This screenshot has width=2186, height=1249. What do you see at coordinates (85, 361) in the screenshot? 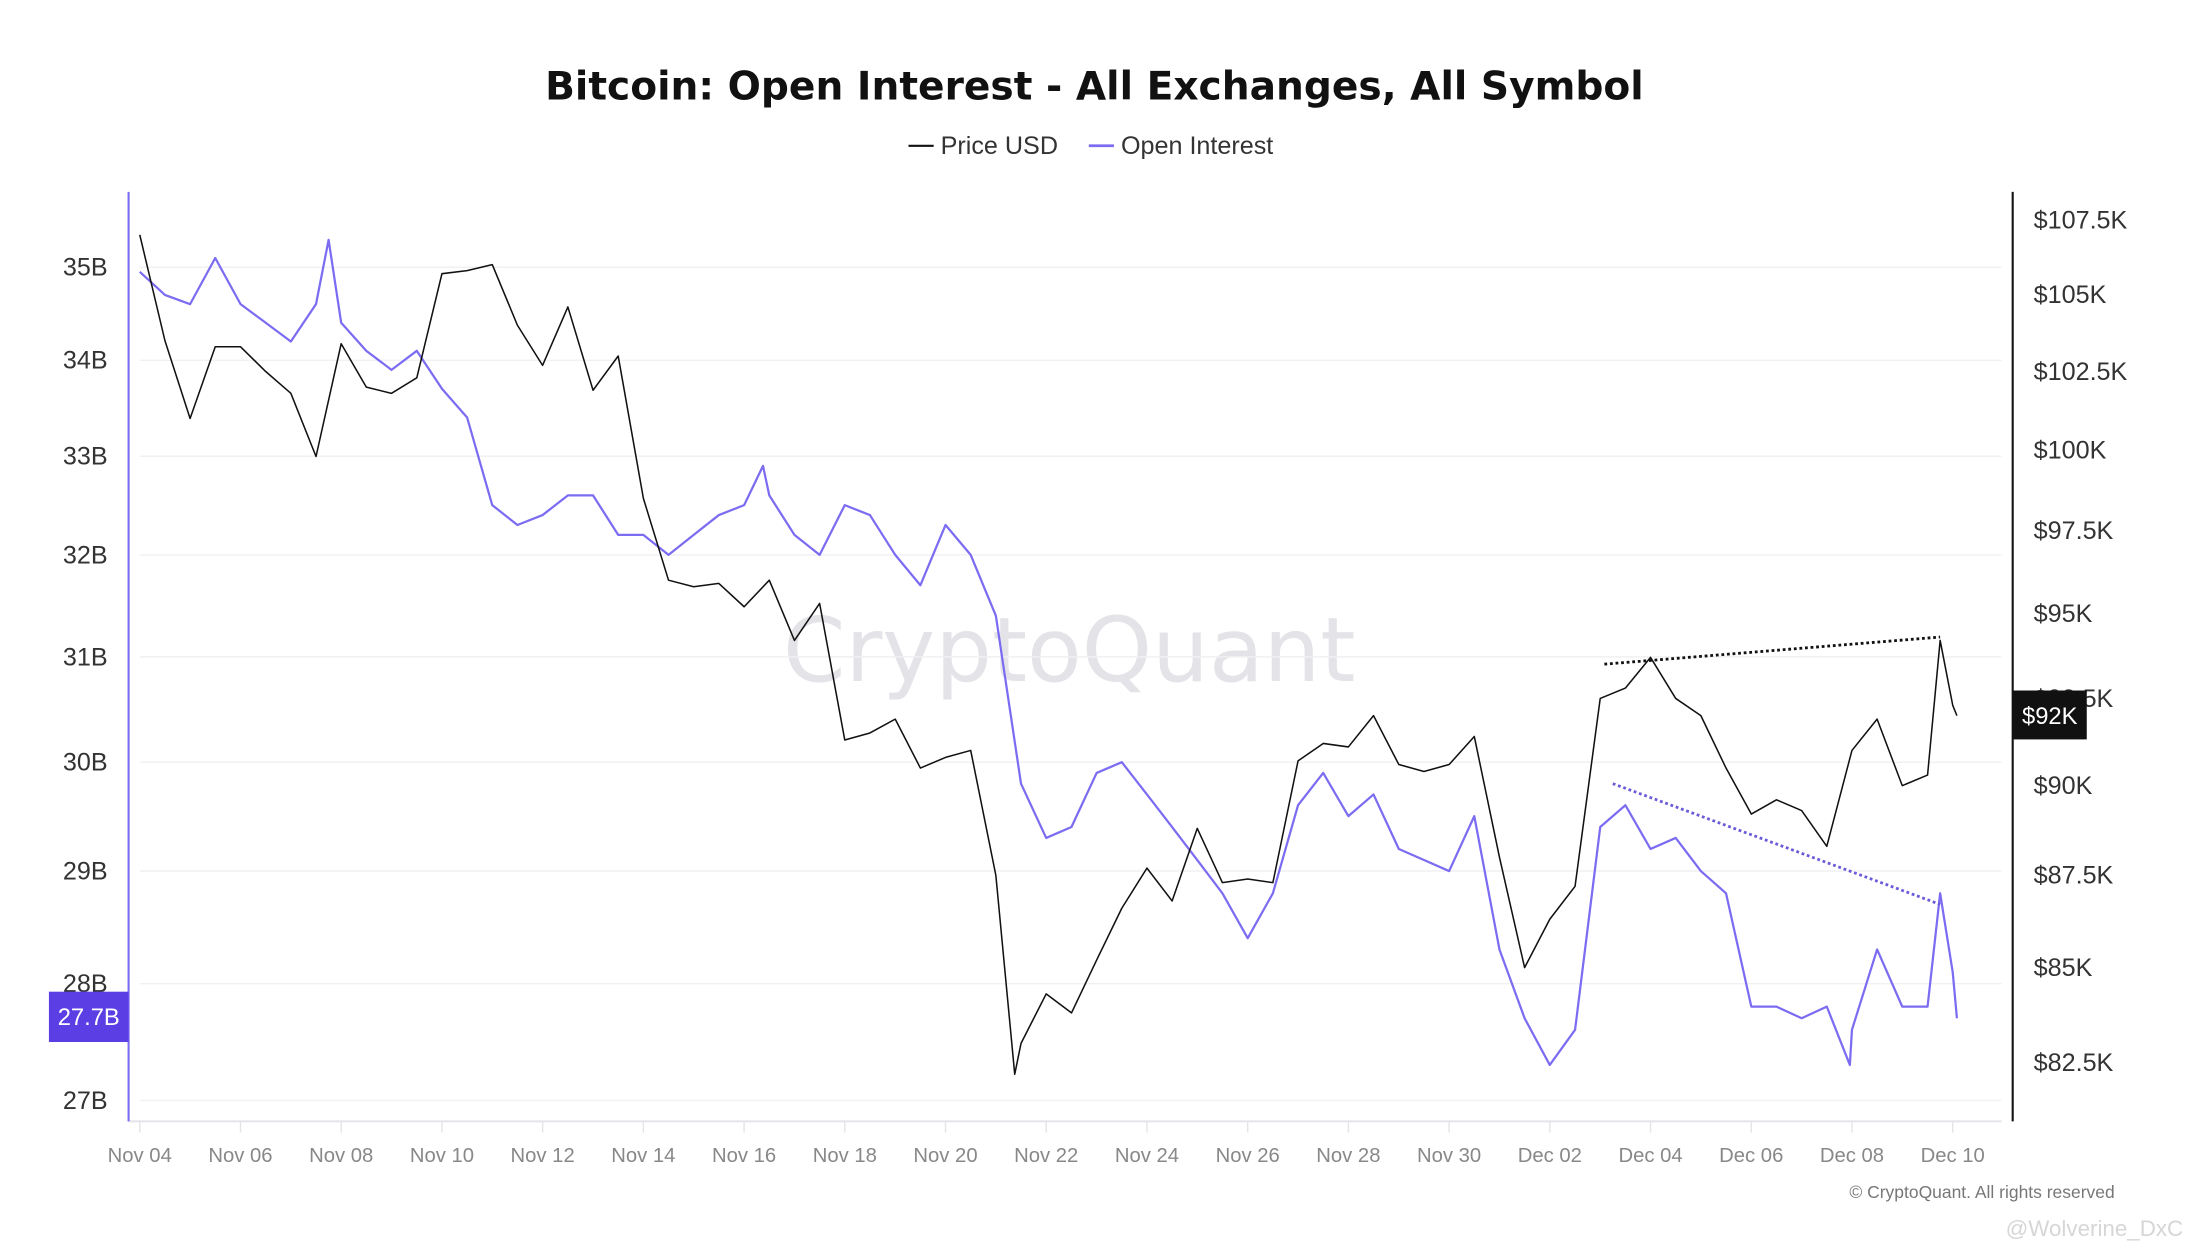
I see `left-axis-tick-label: 34B` at bounding box center [85, 361].